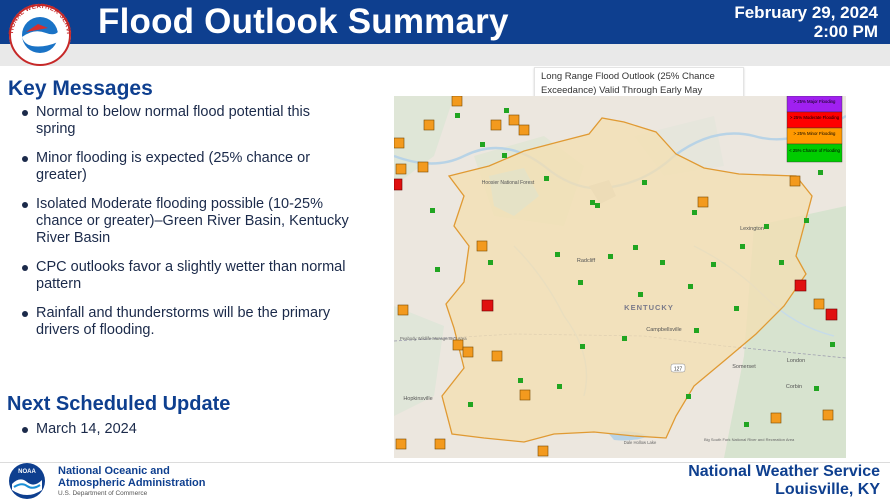  What do you see at coordinates (663, 330) in the screenshot?
I see `label-campbellsville: Campbellsville` at bounding box center [663, 330].